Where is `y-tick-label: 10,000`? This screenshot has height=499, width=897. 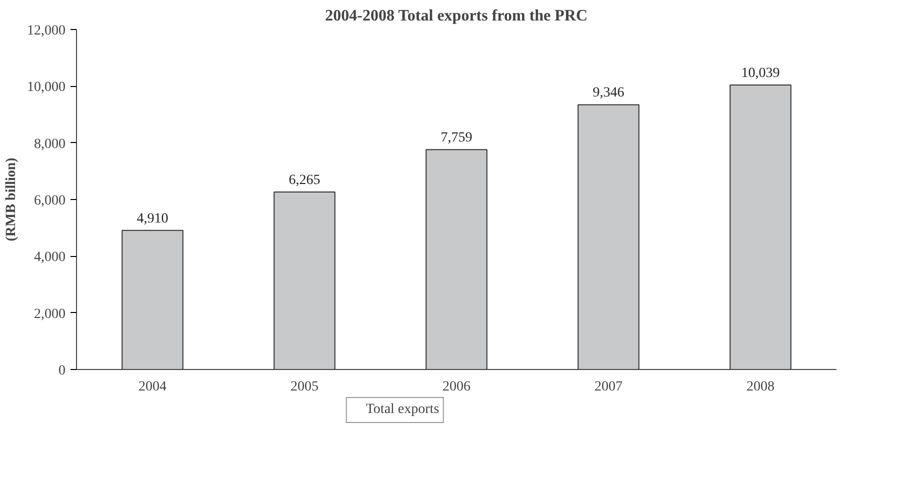 y-tick-label: 10,000 is located at coordinates (46, 88).